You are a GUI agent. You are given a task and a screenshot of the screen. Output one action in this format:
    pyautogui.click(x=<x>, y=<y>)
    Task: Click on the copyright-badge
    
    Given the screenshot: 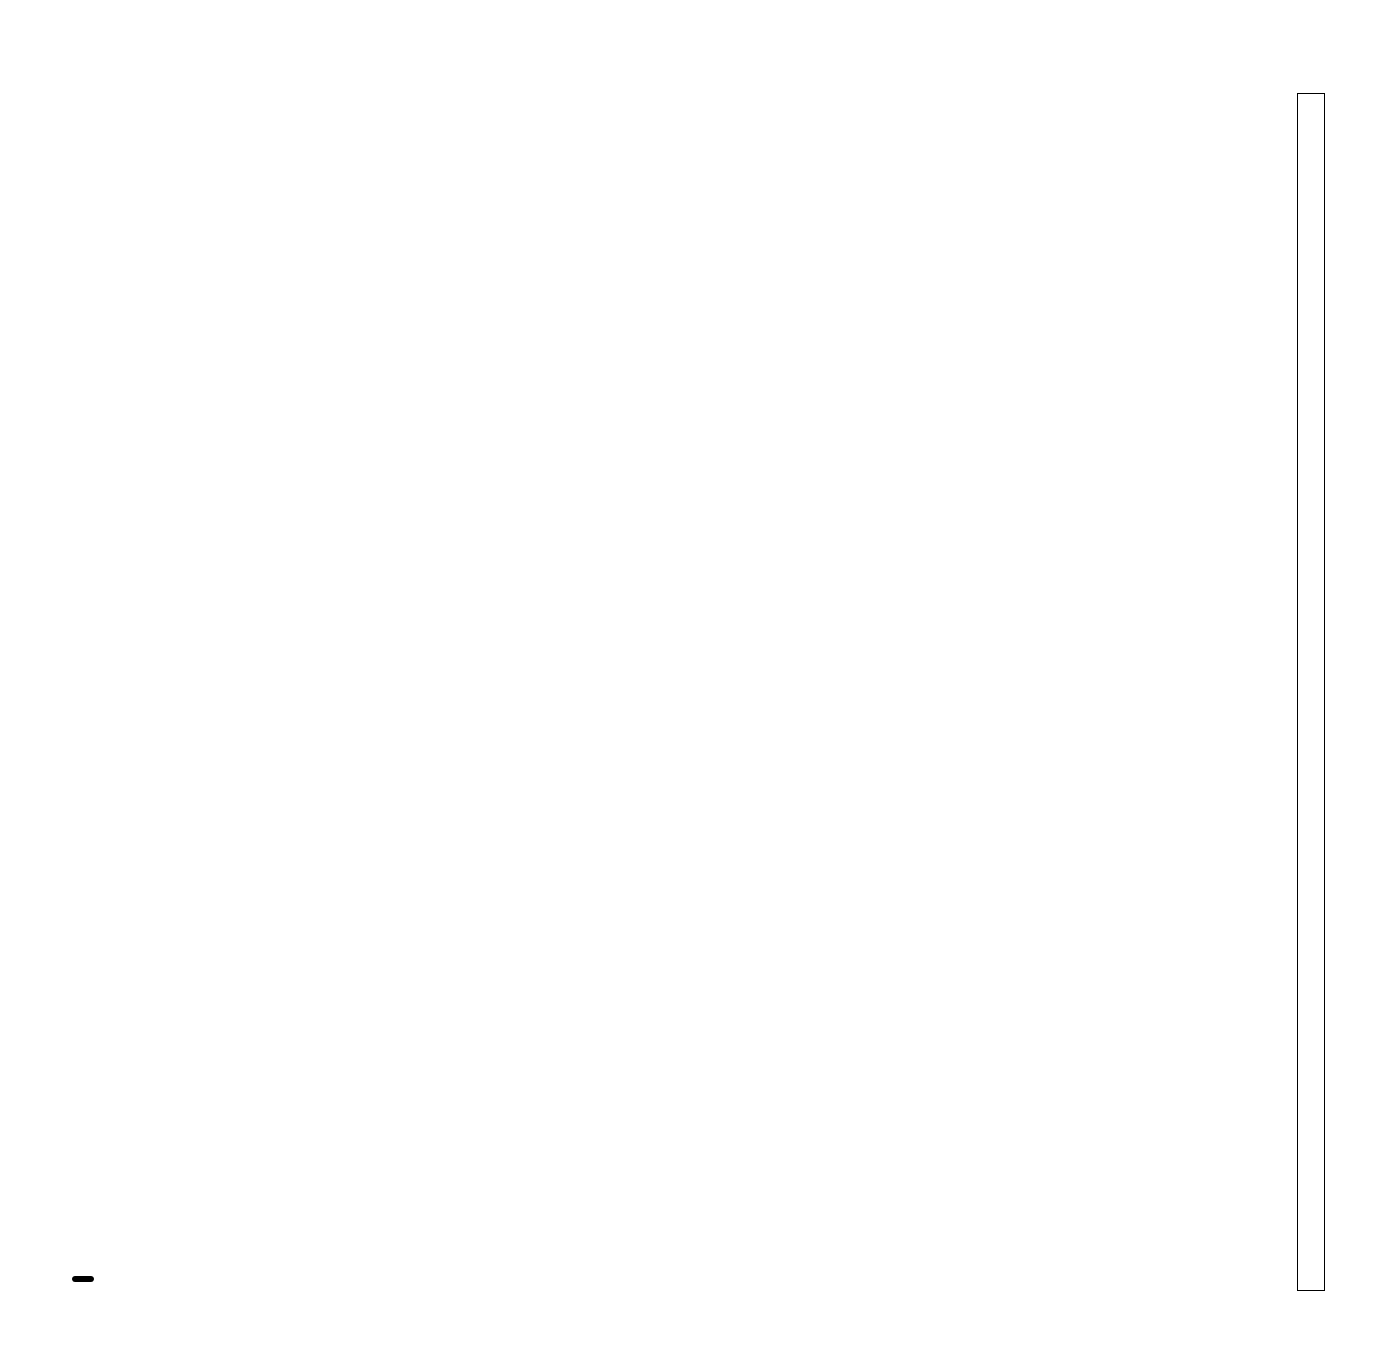 What is the action you would take?
    pyautogui.click(x=83, y=1279)
    